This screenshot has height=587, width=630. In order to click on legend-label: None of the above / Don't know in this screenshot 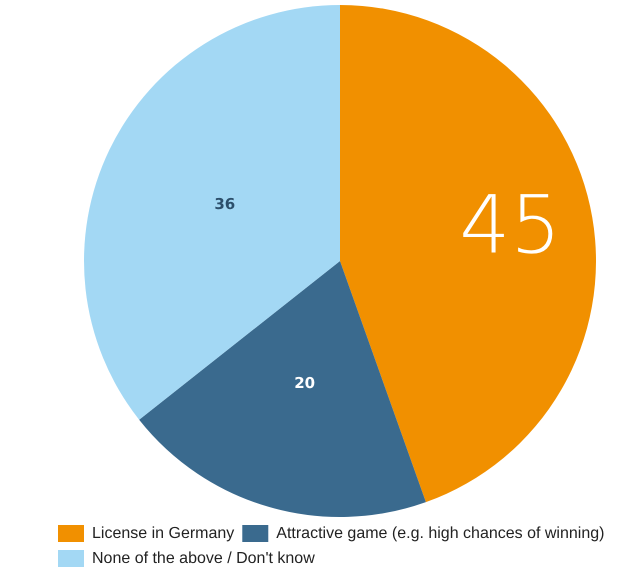, I will do `click(204, 558)`.